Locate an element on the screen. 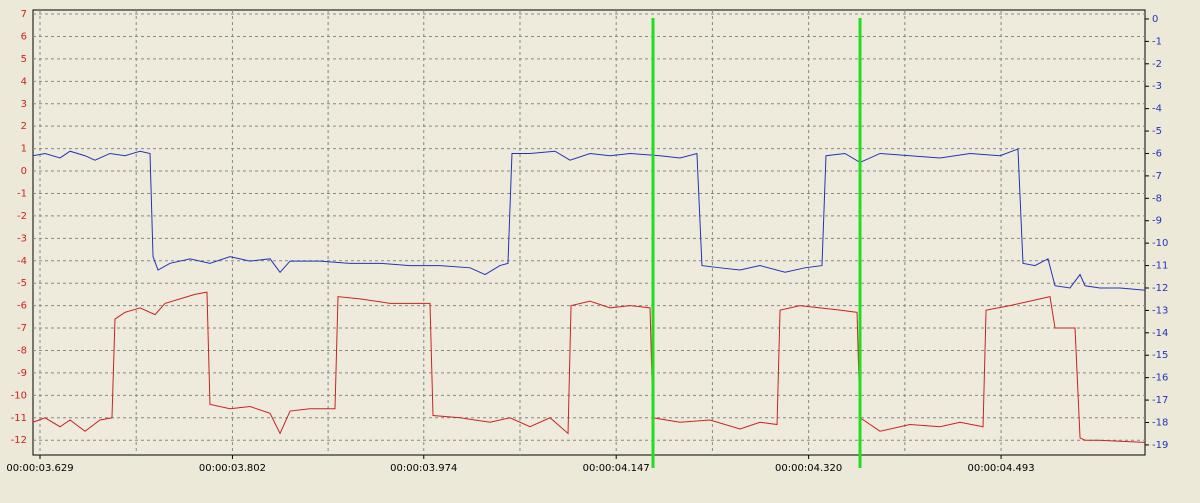 The width and height of the screenshot is (1200, 503). y2-tick-label: -19 is located at coordinates (1160, 445).